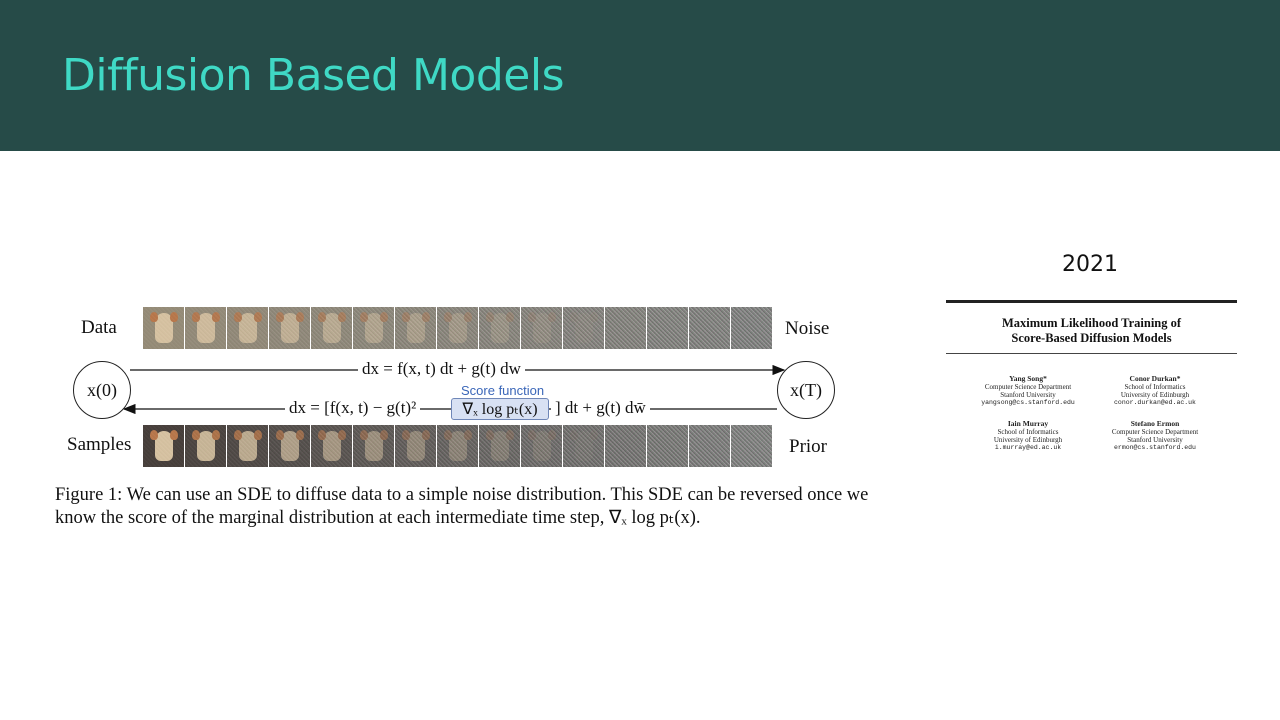 The width and height of the screenshot is (1280, 720). I want to click on label-prior: Prior, so click(808, 446).